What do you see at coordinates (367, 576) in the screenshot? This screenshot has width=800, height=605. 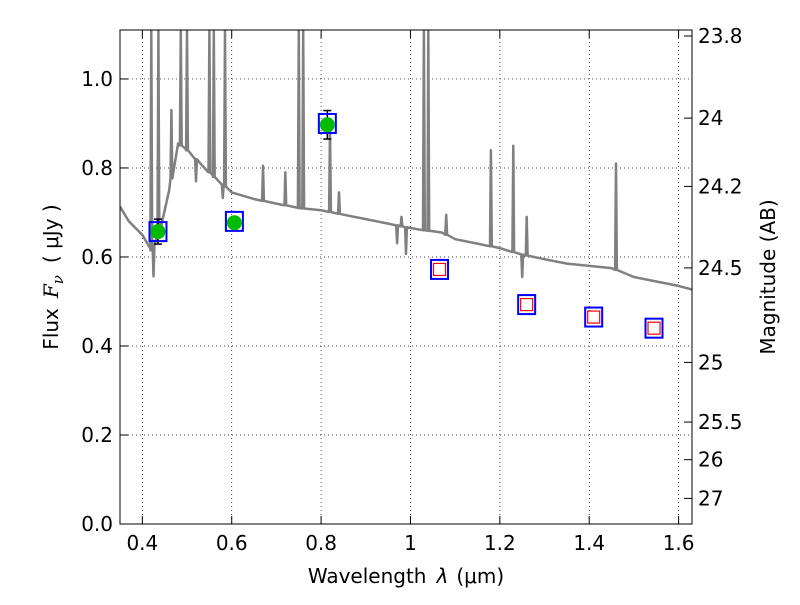 I see `x-axis-label-text: Wavelength` at bounding box center [367, 576].